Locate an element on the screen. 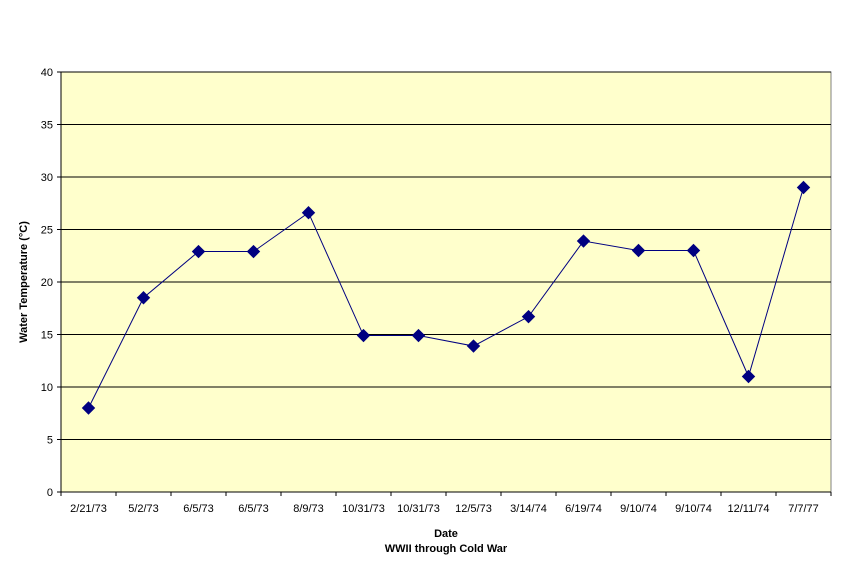 This screenshot has width=841, height=572. y-tick-label: 40 is located at coordinates (47, 73).